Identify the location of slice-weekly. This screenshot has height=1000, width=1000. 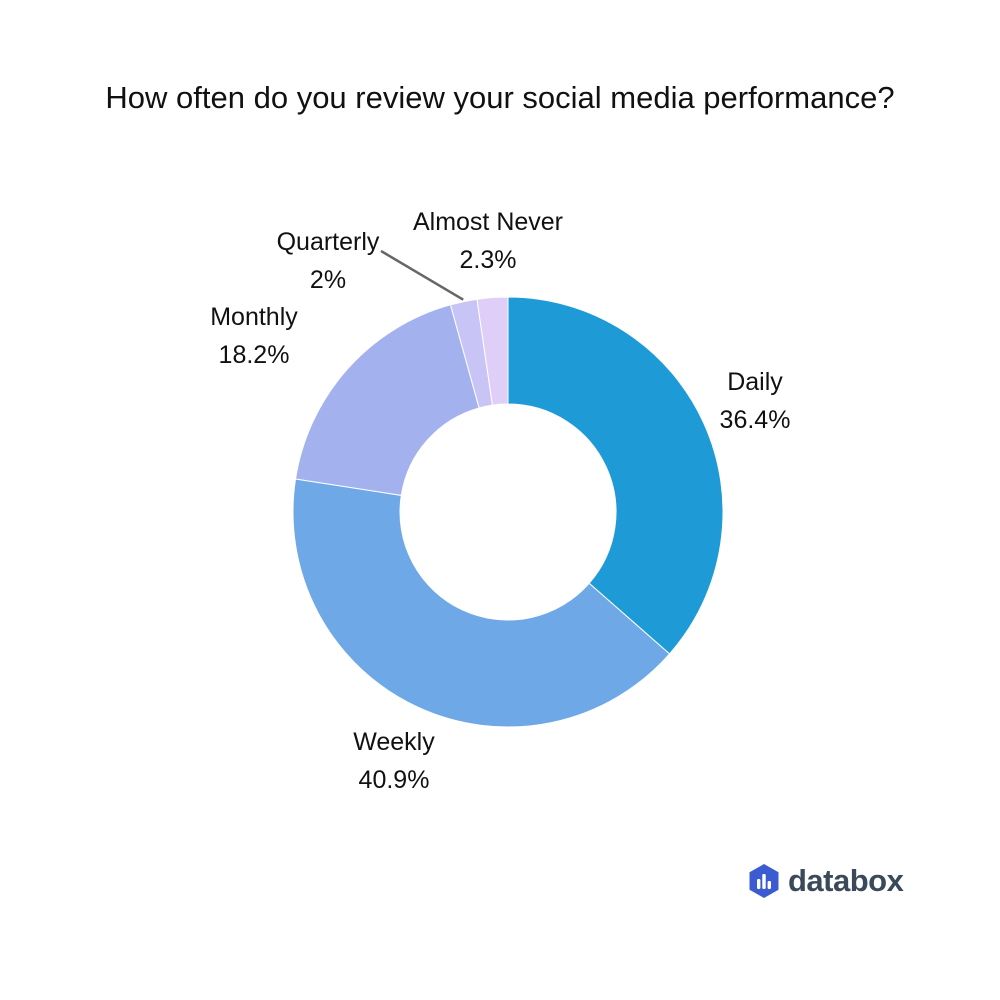
(481, 603).